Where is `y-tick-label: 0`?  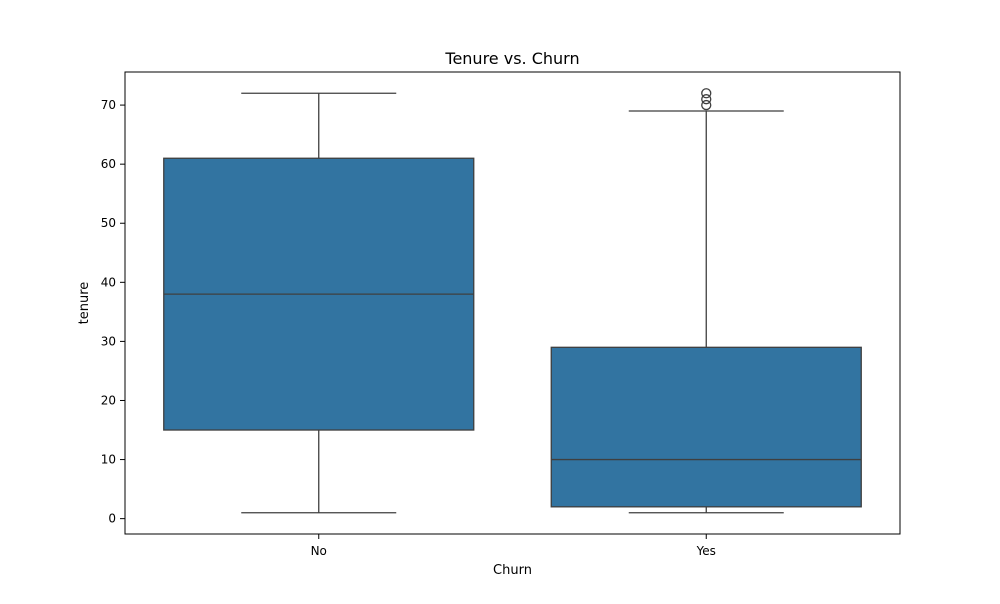
y-tick-label: 0 is located at coordinates (112, 519).